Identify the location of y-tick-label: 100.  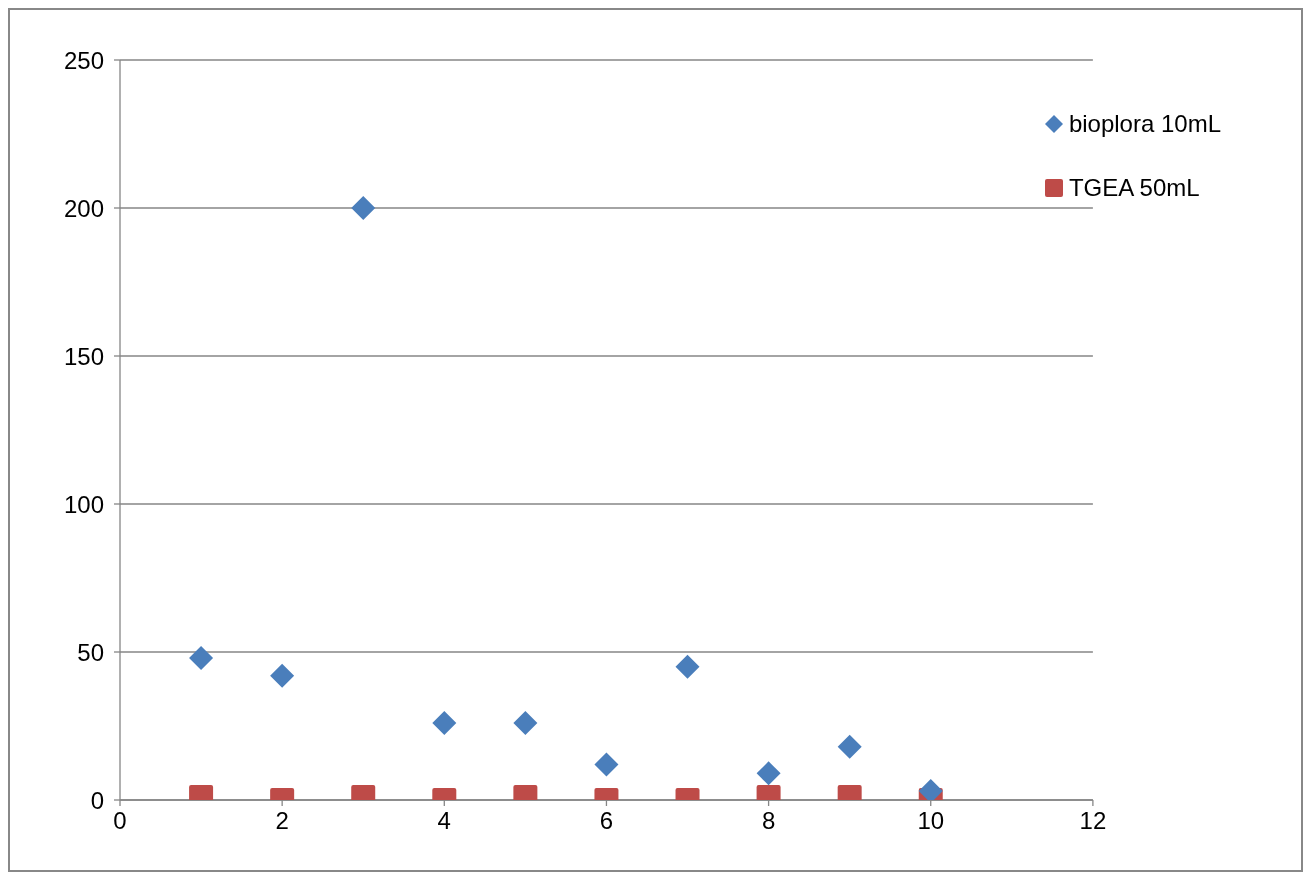
(83, 504).